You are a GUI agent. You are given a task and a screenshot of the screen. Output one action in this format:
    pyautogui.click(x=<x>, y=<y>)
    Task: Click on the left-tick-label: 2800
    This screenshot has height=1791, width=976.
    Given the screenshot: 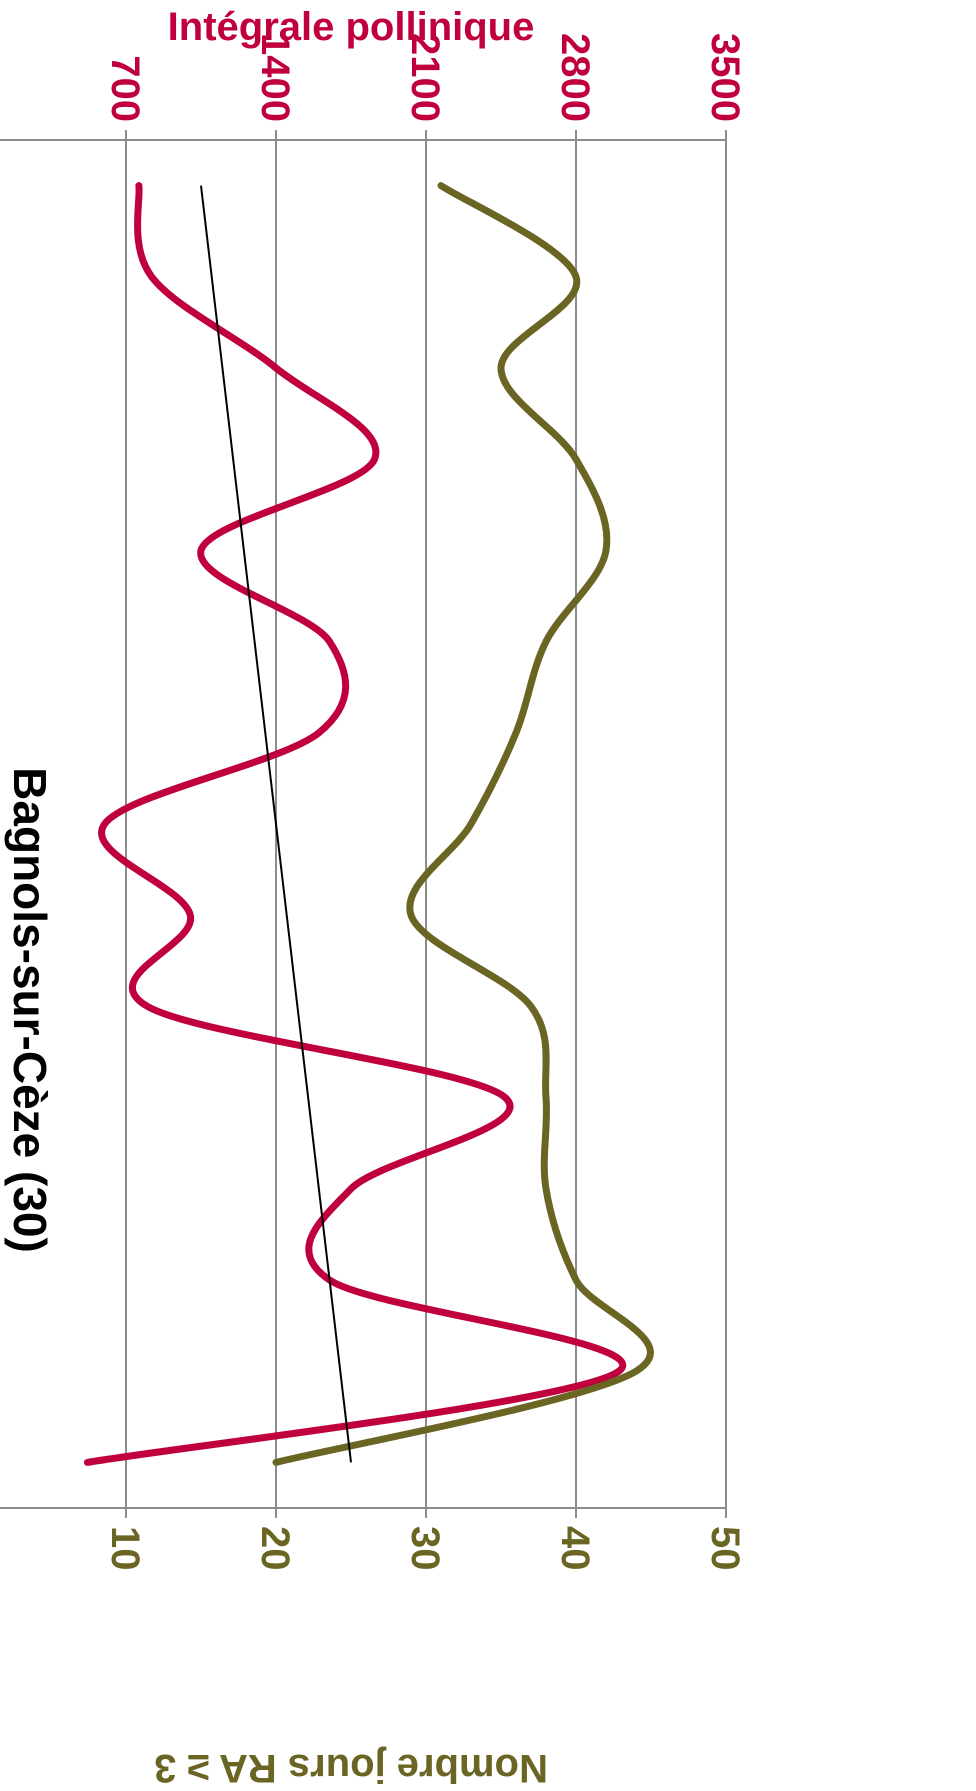 What is the action you would take?
    pyautogui.click(x=575, y=77)
    